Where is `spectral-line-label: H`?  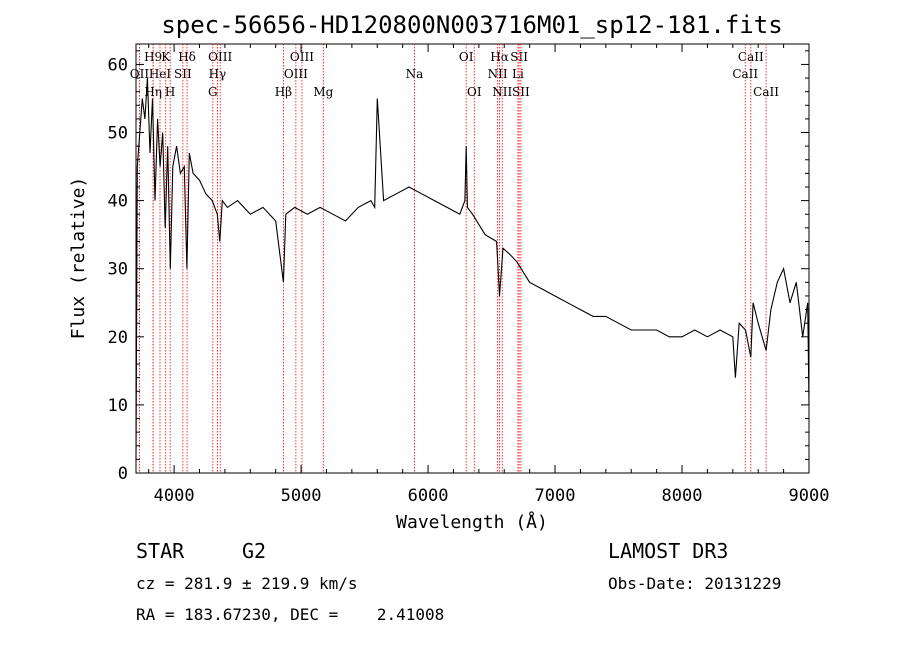 spectral-line-label: H is located at coordinates (170, 92).